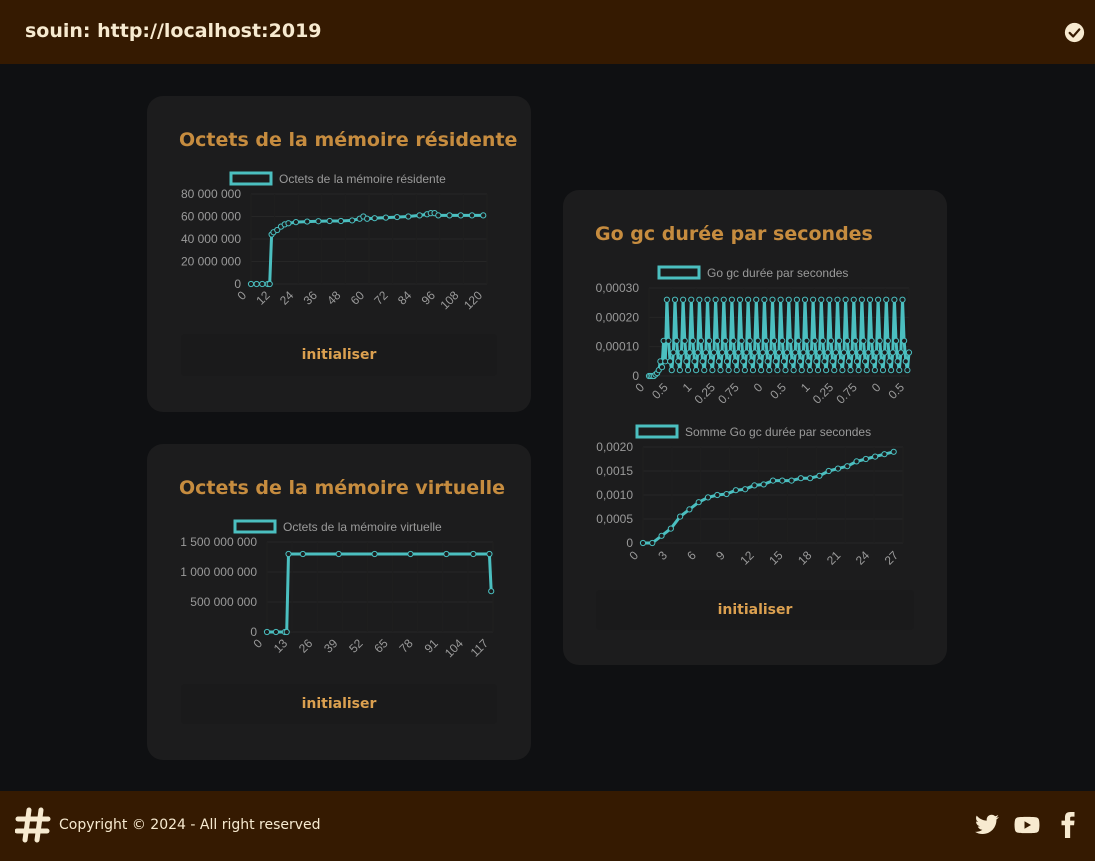 The height and width of the screenshot is (861, 1095). What do you see at coordinates (334, 298) in the screenshot?
I see `x-tick-label: 48` at bounding box center [334, 298].